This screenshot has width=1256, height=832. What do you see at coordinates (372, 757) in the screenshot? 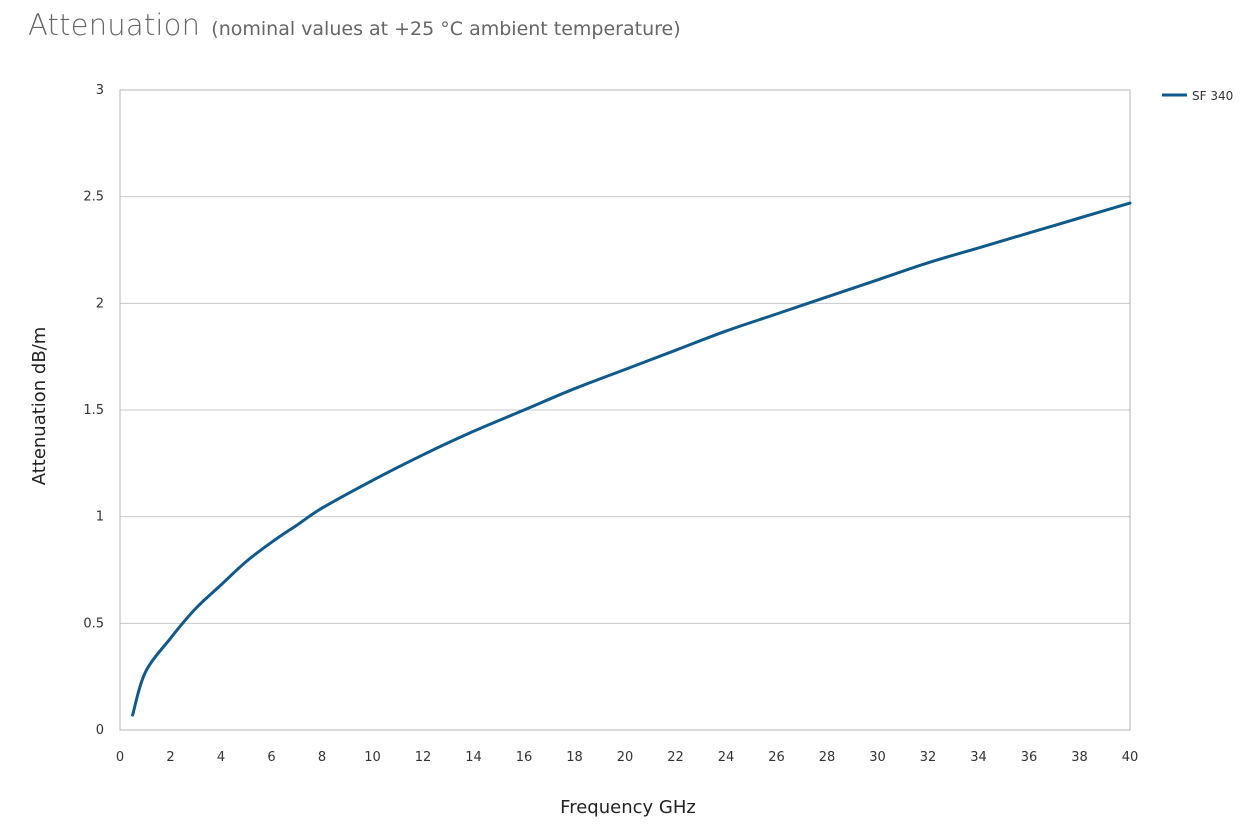
I see `x-tick-label: 10` at bounding box center [372, 757].